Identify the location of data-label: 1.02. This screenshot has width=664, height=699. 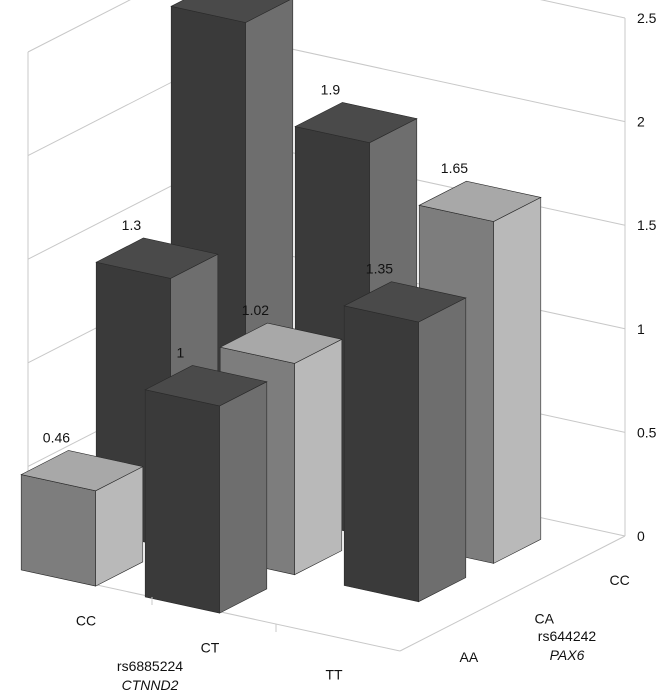
(255, 310).